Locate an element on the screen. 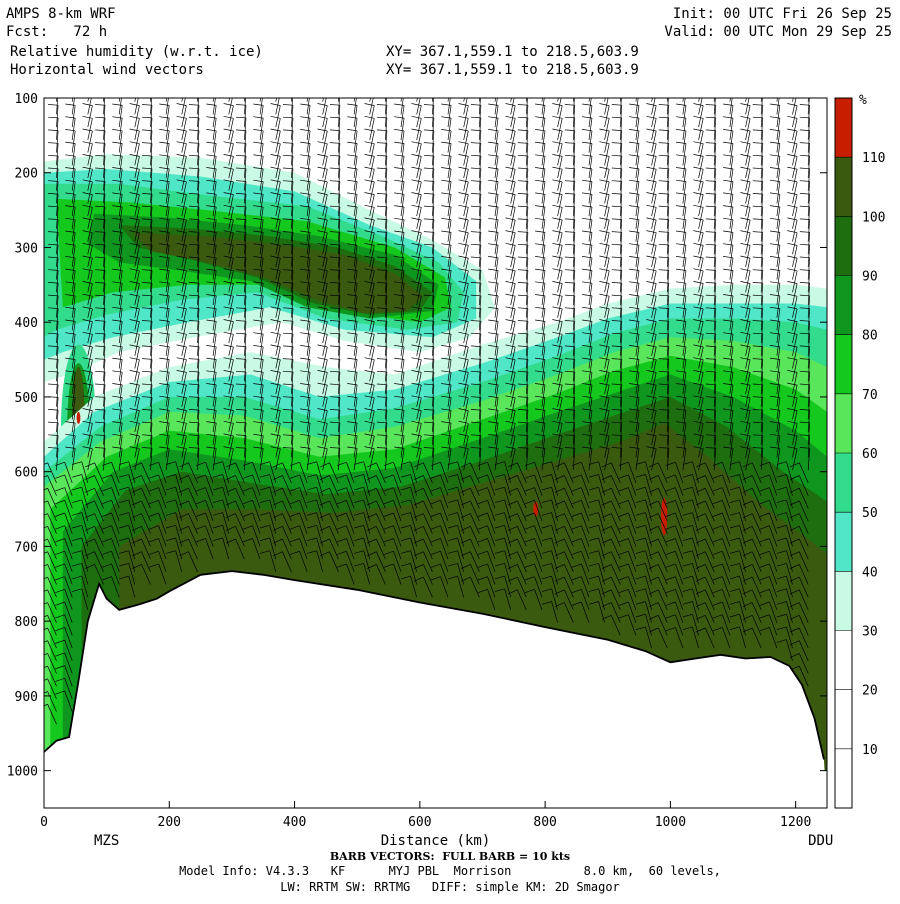  cross-section-xy-1: XY= 367.1,559.1 to 218.5,603.9 is located at coordinates (512, 52).